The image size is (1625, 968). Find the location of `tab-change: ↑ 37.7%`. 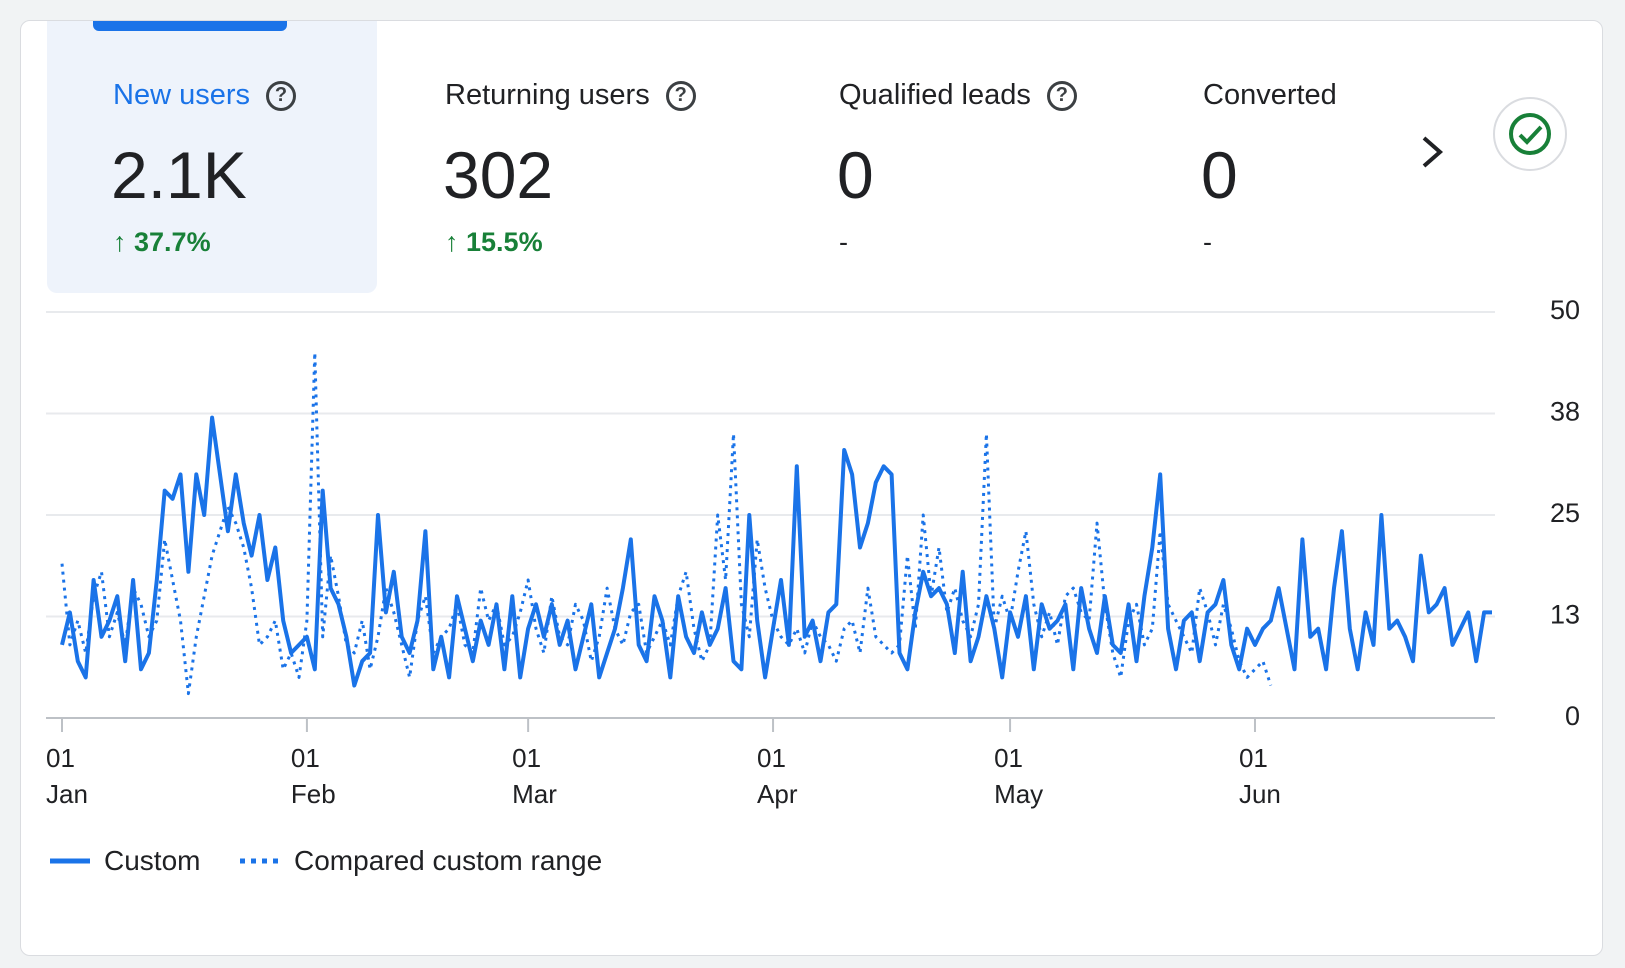

tab-change: ↑ 37.7% is located at coordinates (162, 242).